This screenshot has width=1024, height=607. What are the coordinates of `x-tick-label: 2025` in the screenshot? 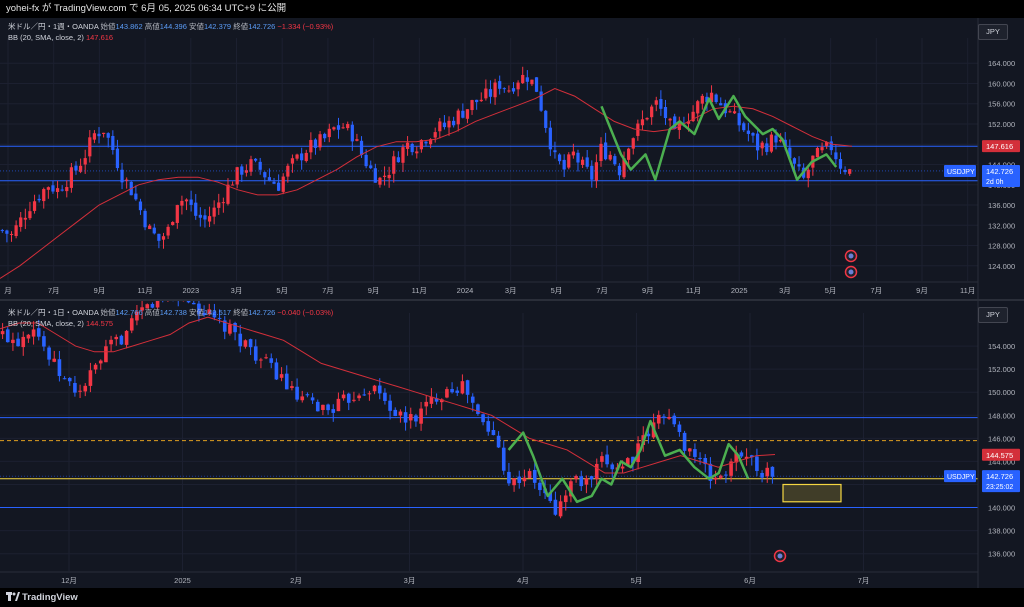 It's located at (182, 580).